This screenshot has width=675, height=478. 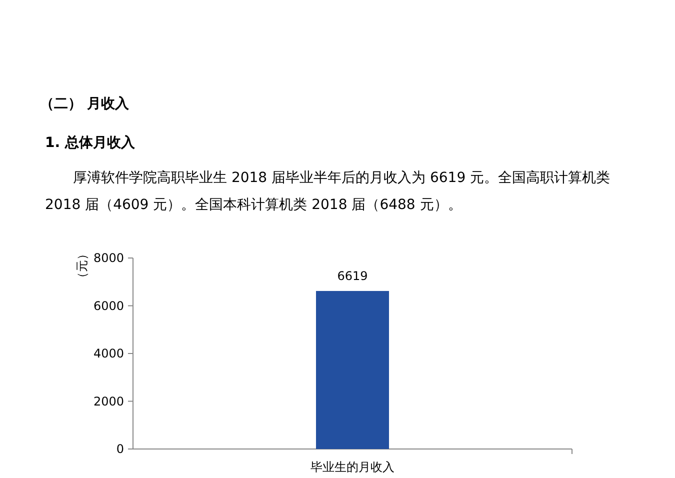 I want to click on y-tick-label: 6000, so click(x=108, y=305).